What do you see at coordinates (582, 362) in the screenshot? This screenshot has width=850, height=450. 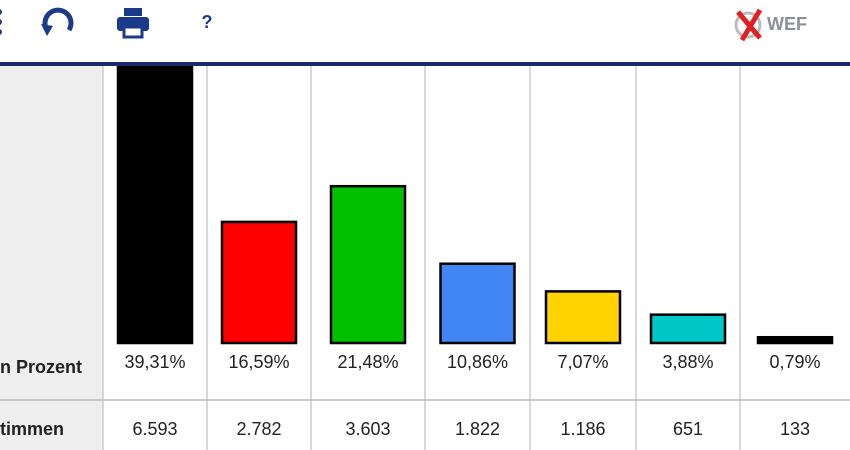 I see `percent-label: 7,07%` at bounding box center [582, 362].